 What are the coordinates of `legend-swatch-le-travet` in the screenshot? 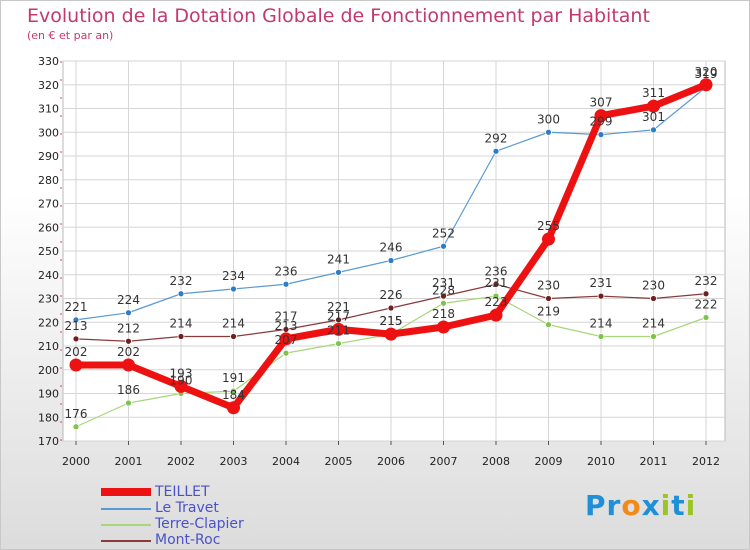 It's located at (126, 509).